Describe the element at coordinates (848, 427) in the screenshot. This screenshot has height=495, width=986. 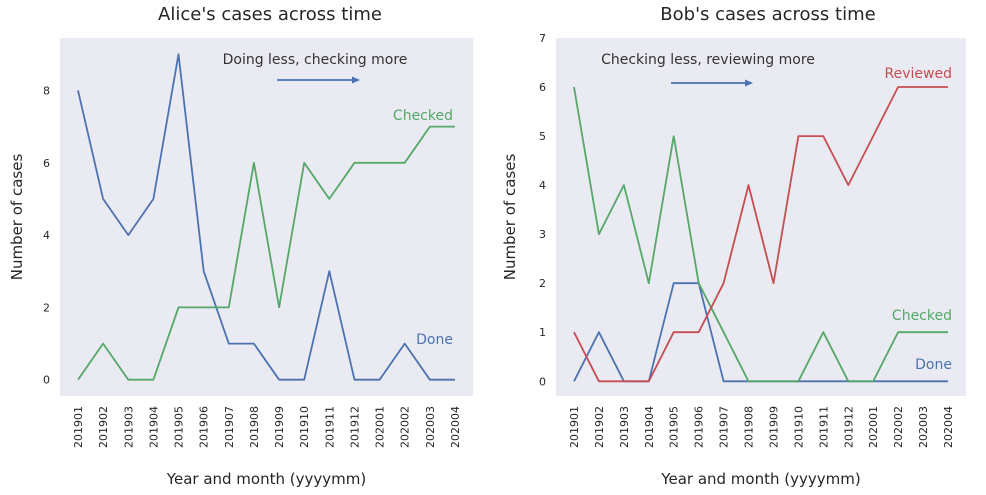
I see `bob-x-tick-label: 201912` at that location.